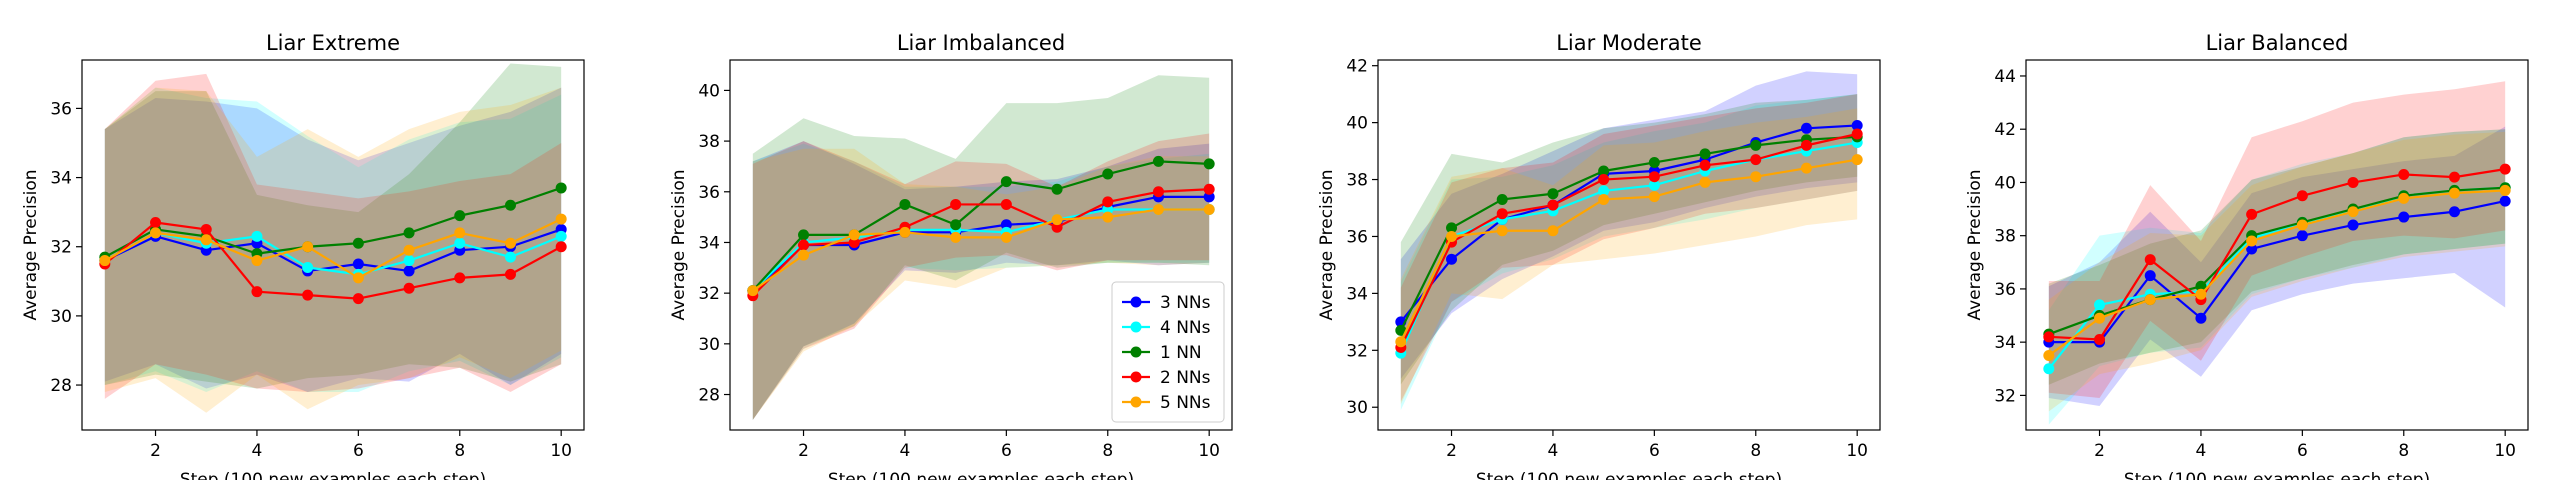 Image resolution: width=2560 pixels, height=480 pixels. What do you see at coordinates (1357, 237) in the screenshot?
I see `y-tick-label: 36` at bounding box center [1357, 237].